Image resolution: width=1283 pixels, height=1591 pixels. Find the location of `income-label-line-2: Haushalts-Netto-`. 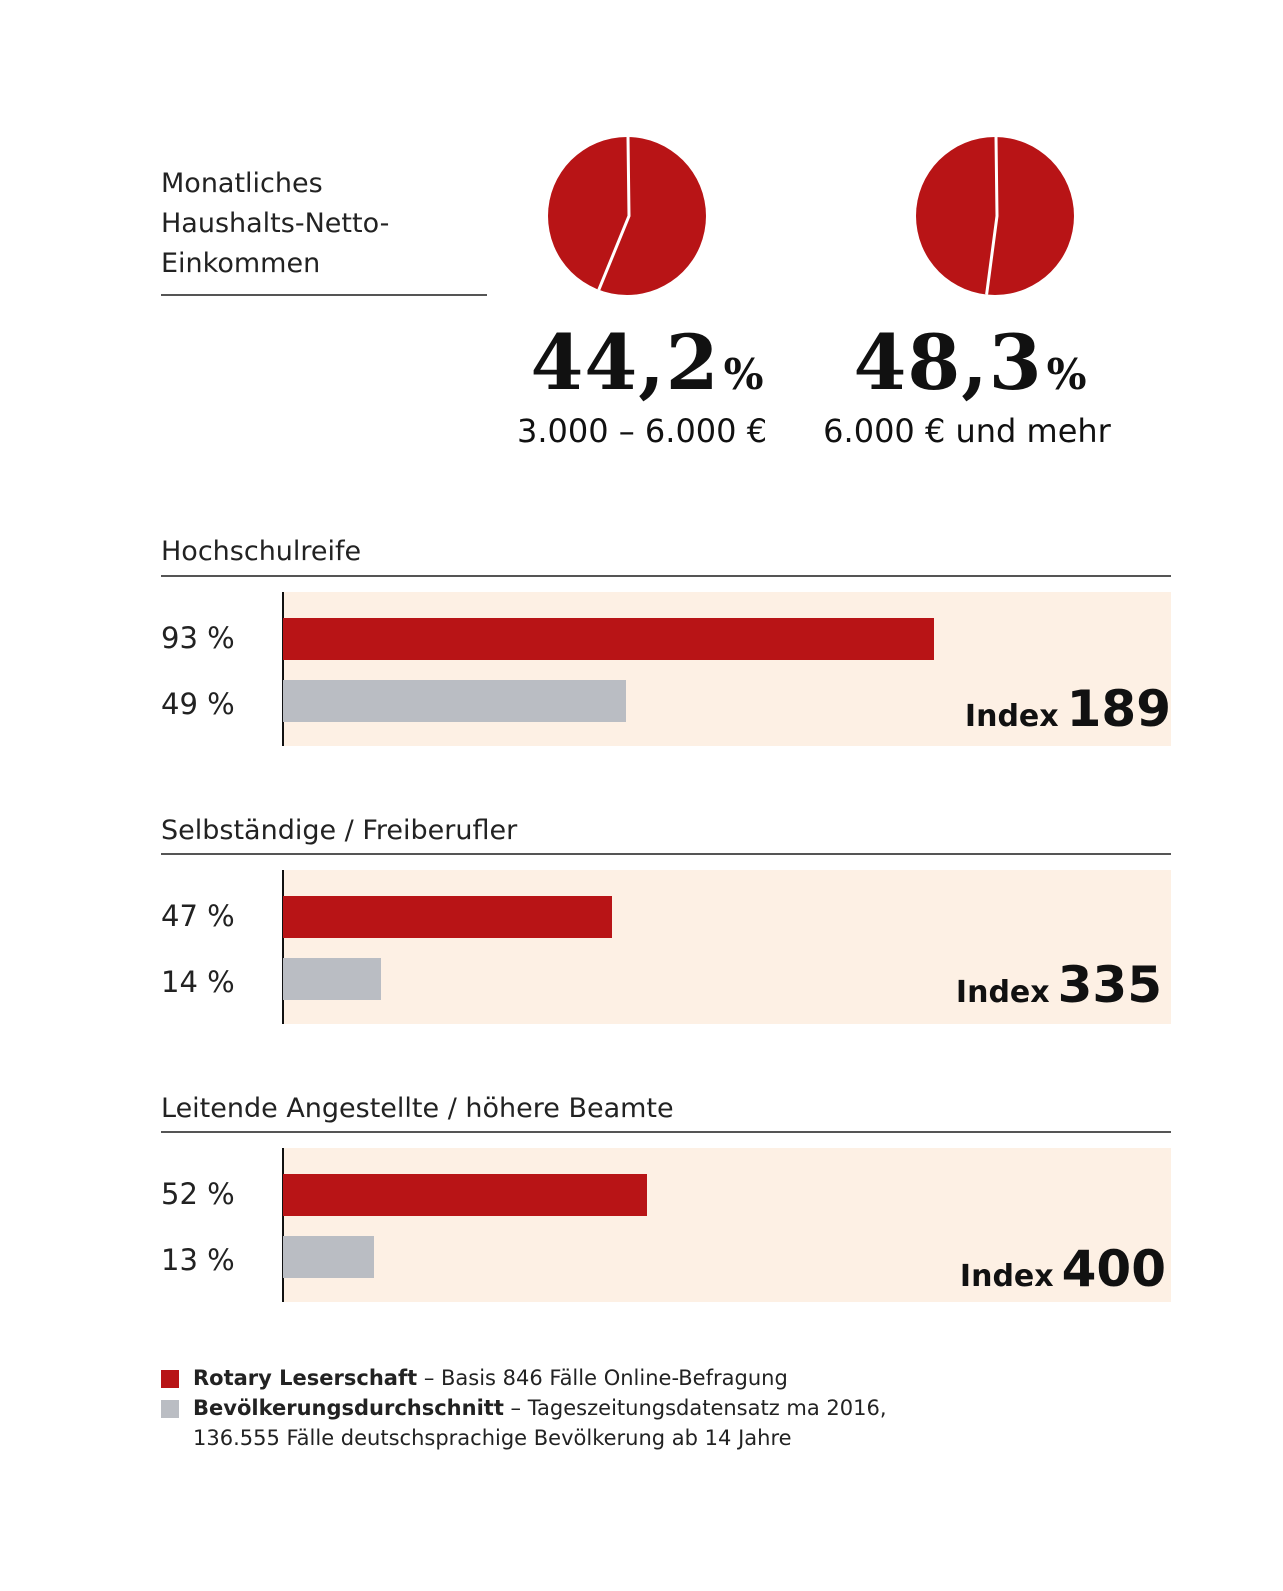

income-label-line-2: Haushalts-Netto- is located at coordinates (275, 223).